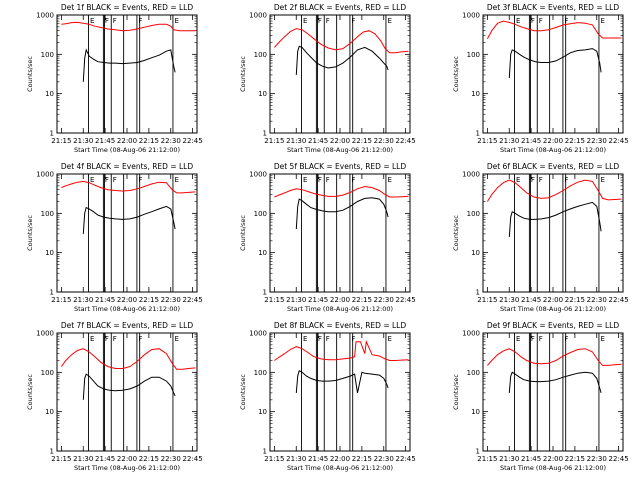 This screenshot has height=480, width=640. Describe the element at coordinates (340, 325) in the screenshot. I see `chart-title: Det 8f BLACK = Events, RED = LLD` at that location.